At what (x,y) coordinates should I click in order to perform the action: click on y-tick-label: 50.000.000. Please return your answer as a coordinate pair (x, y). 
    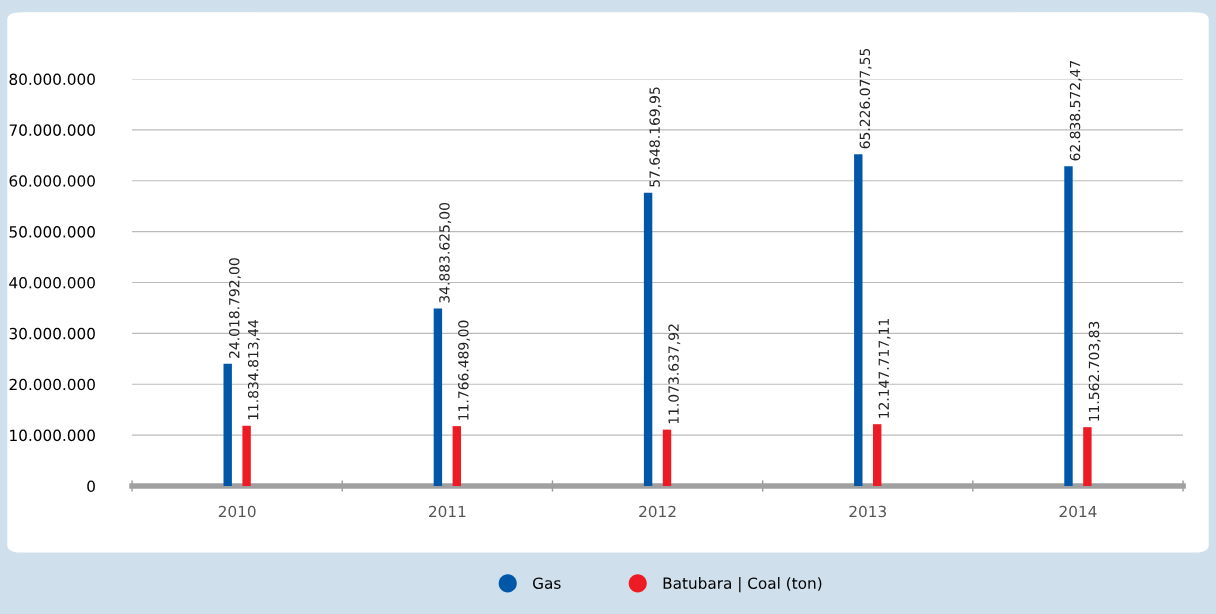
    Looking at the image, I should click on (52, 232).